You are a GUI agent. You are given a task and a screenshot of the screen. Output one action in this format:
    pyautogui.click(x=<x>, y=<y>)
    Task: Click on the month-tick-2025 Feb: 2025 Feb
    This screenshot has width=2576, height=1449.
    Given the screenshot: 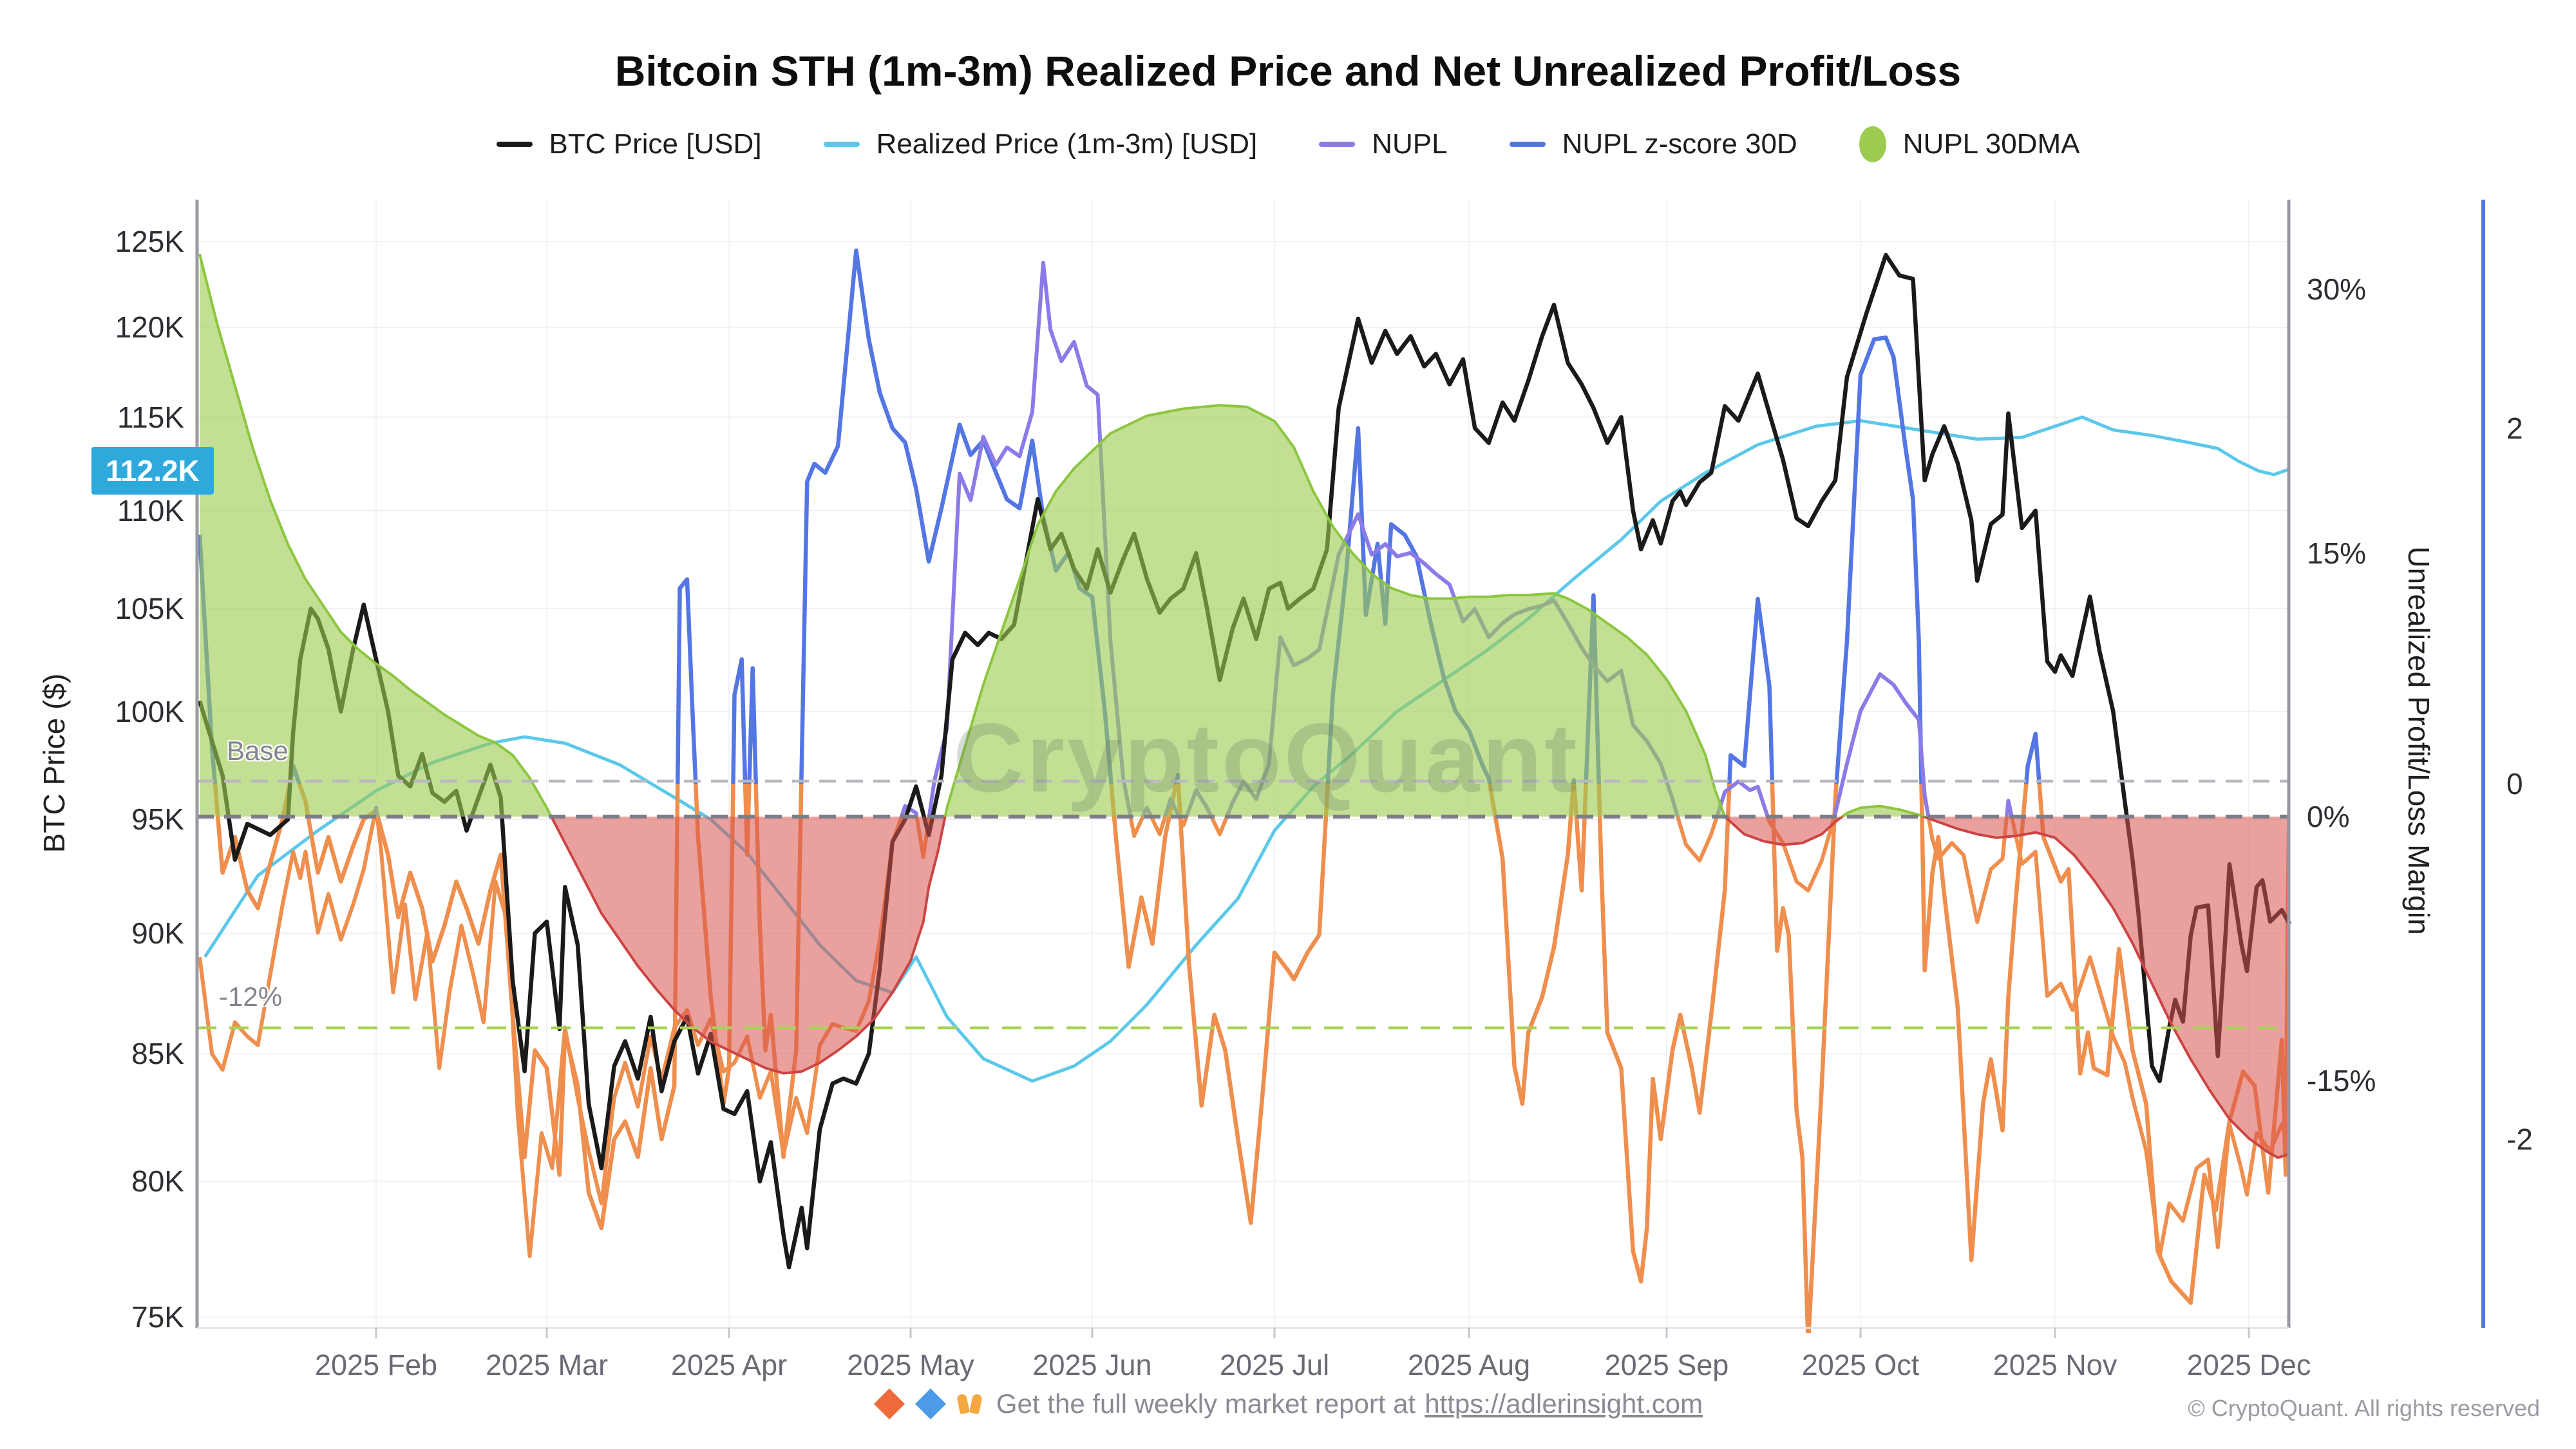 What is the action you would take?
    pyautogui.click(x=376, y=1365)
    